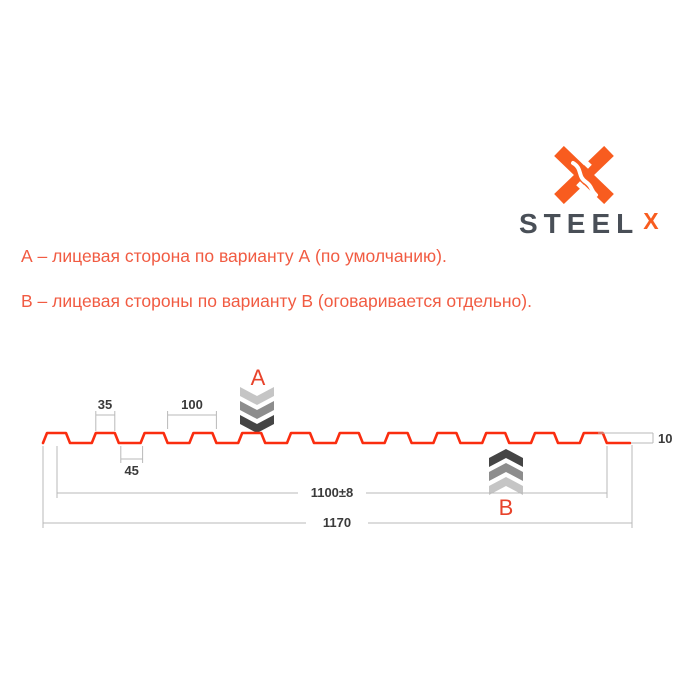  I want to click on chevron-up-light, so click(506, 486).